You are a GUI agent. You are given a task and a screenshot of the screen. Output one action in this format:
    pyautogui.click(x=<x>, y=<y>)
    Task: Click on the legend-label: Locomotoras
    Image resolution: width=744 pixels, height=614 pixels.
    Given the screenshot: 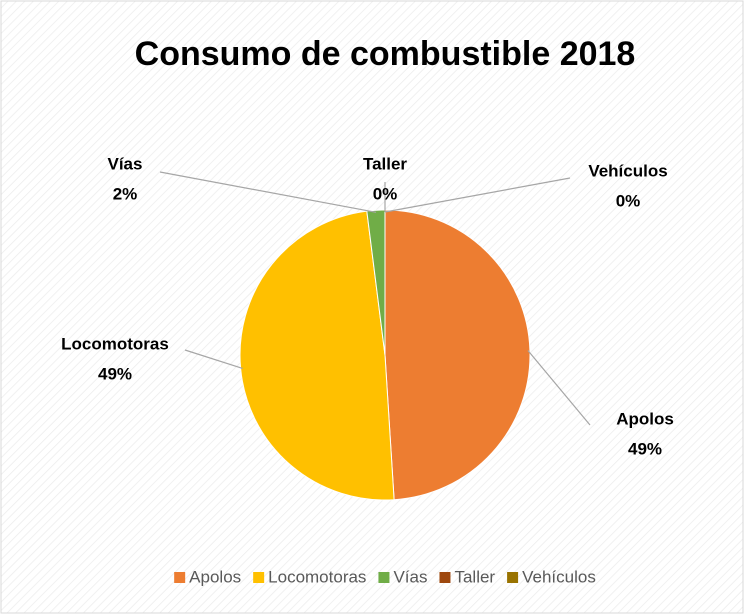 What is the action you would take?
    pyautogui.click(x=317, y=576)
    